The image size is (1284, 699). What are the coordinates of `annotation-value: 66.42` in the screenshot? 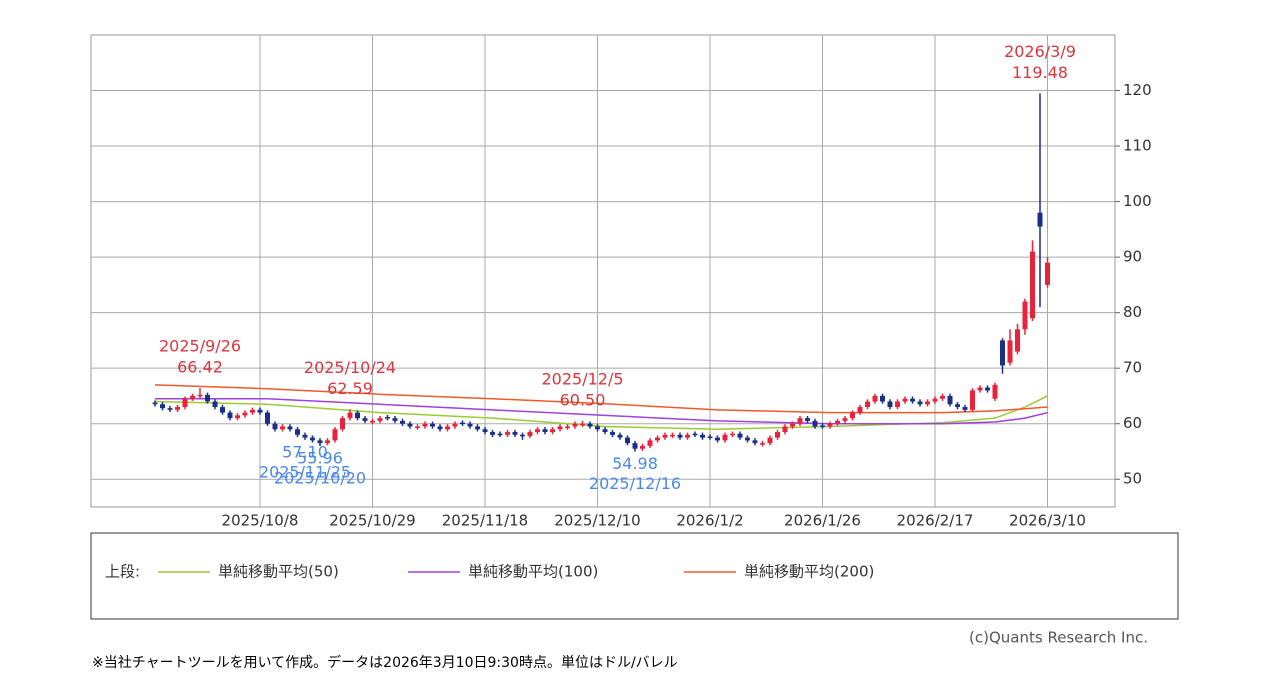 It's located at (200, 367).